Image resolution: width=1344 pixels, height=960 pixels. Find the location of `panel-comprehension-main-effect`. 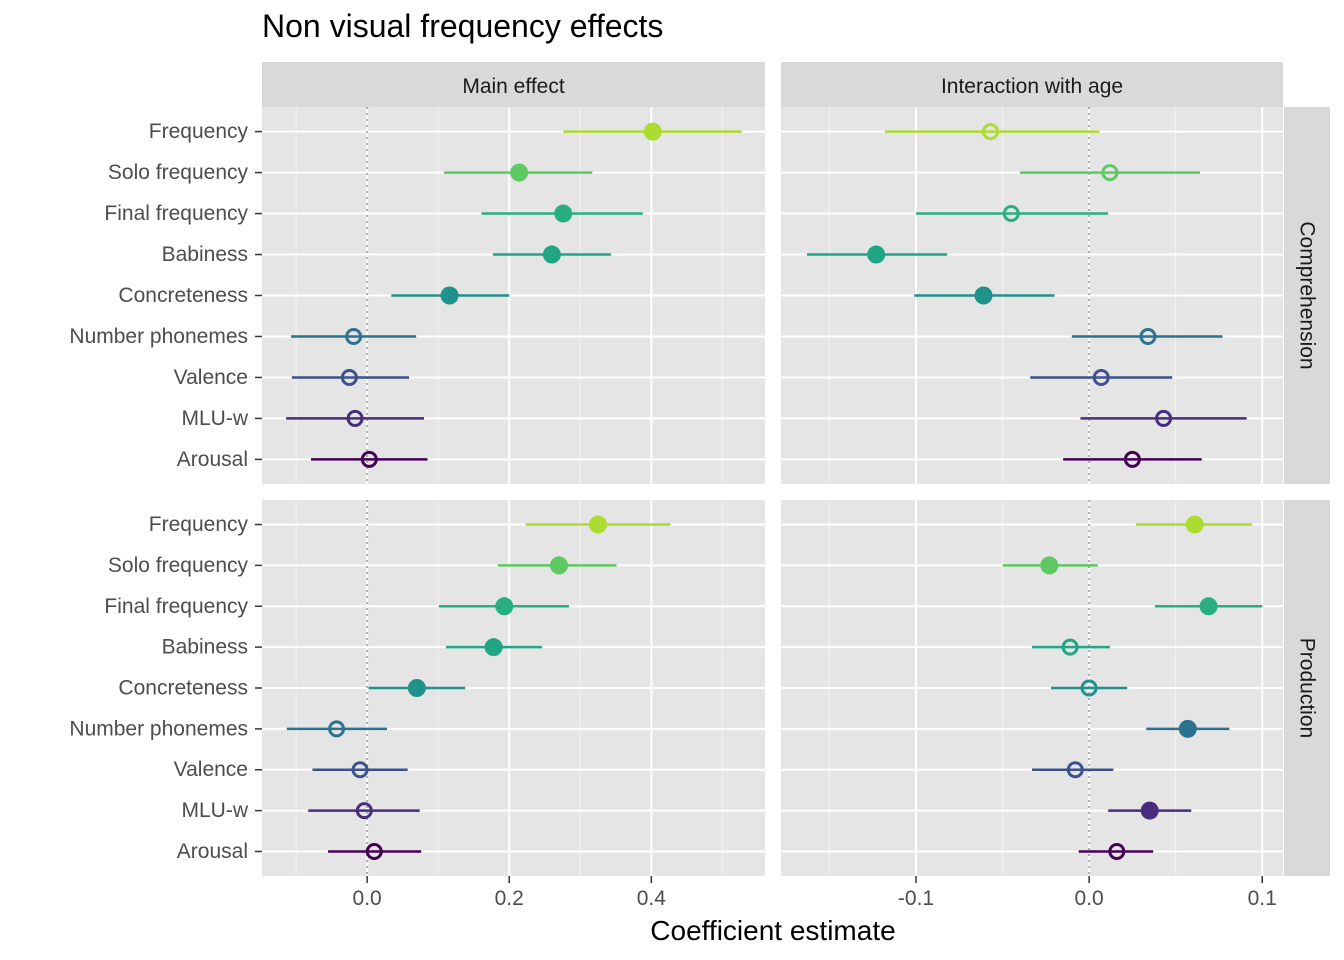

panel-comprehension-main-effect is located at coordinates (513, 295).